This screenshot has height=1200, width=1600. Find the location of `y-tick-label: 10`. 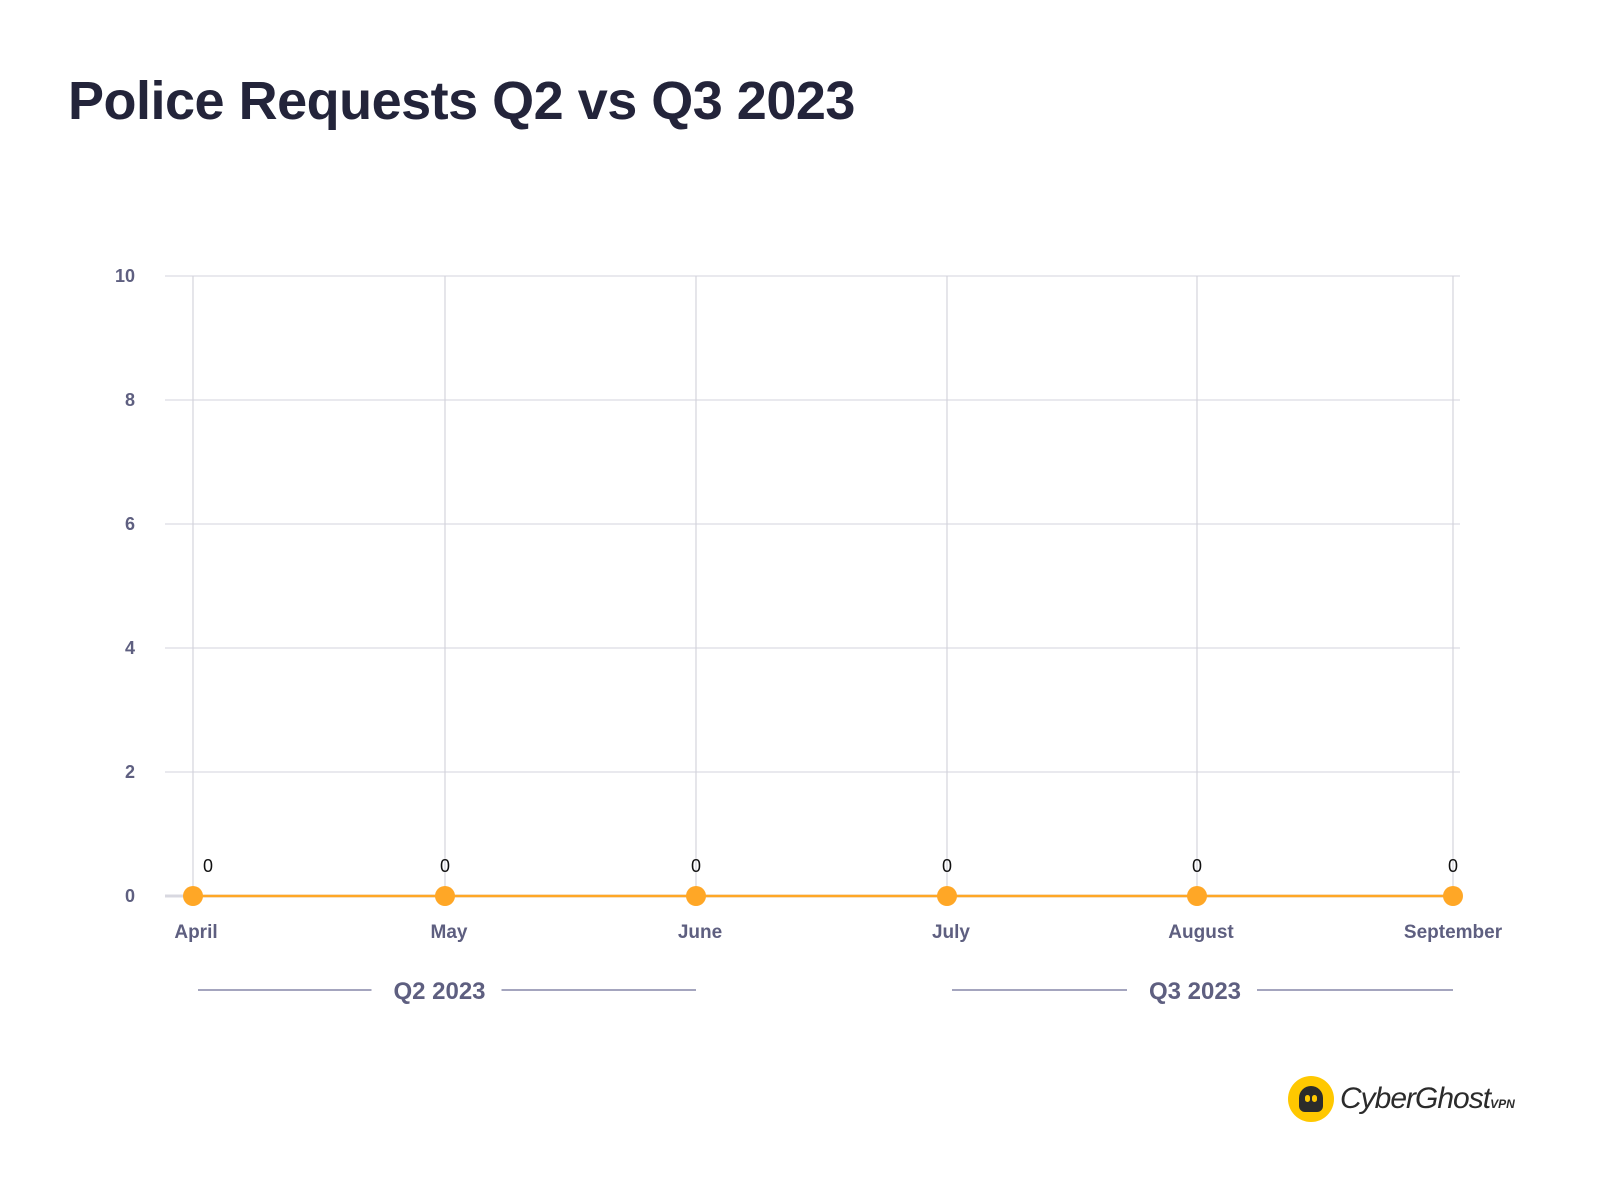

y-tick-label: 10 is located at coordinates (125, 276).